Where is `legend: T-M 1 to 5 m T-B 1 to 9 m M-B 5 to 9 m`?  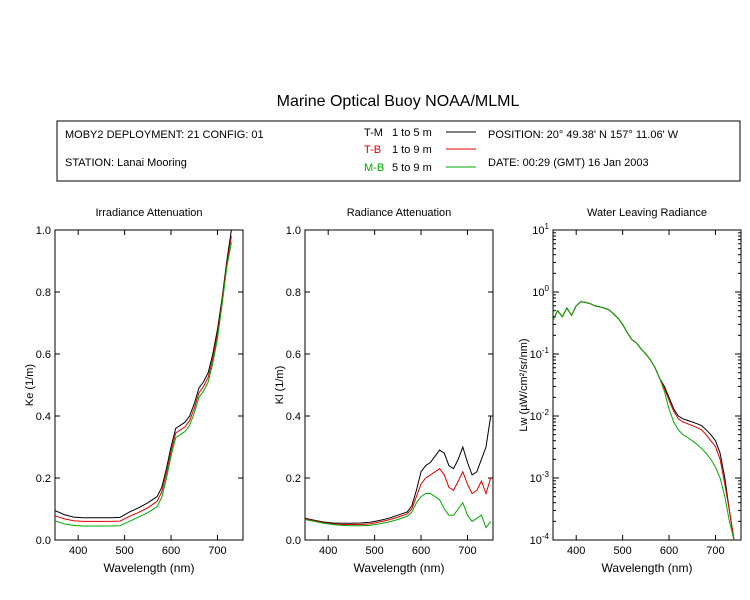 legend: T-M 1 to 5 m T-B 1 to 9 m M-B 5 to 9 m is located at coordinates (420, 150).